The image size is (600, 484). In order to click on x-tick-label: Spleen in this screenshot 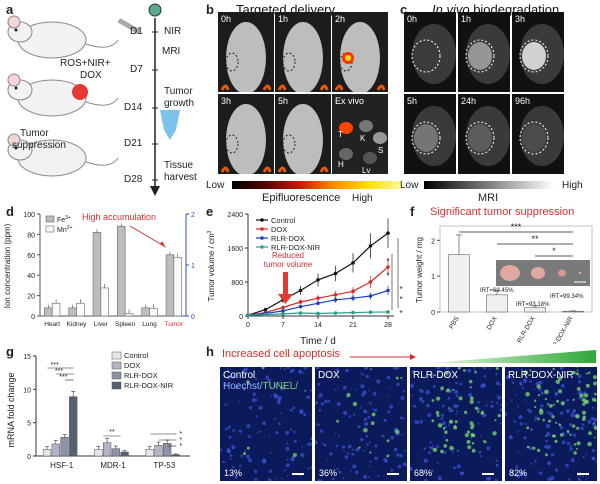, I will do `click(125, 324)`.